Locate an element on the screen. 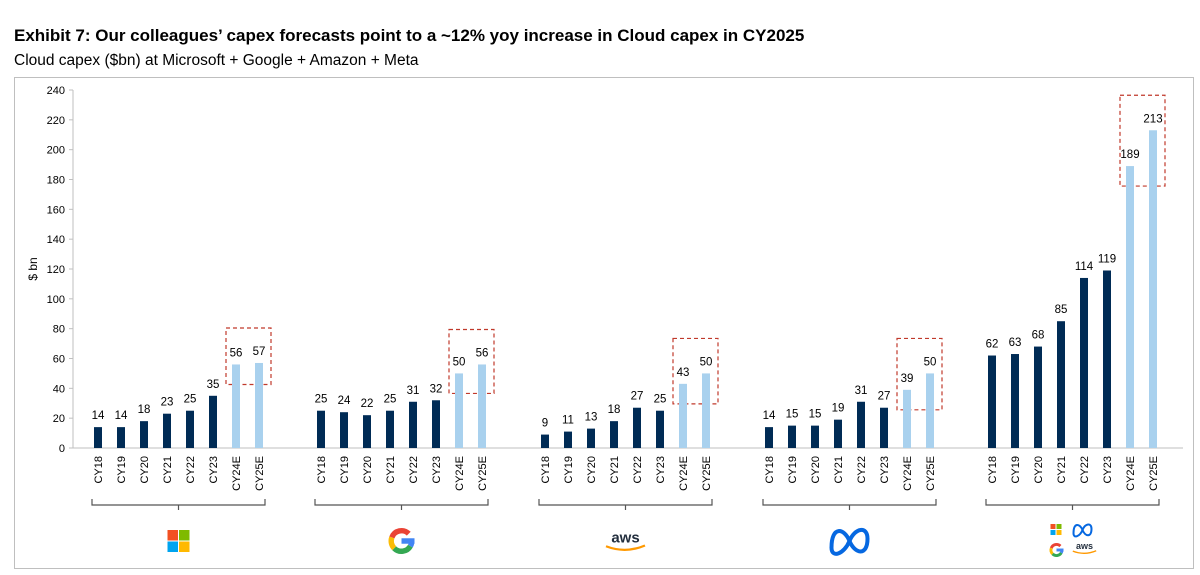  data-label: 9 is located at coordinates (545, 424).